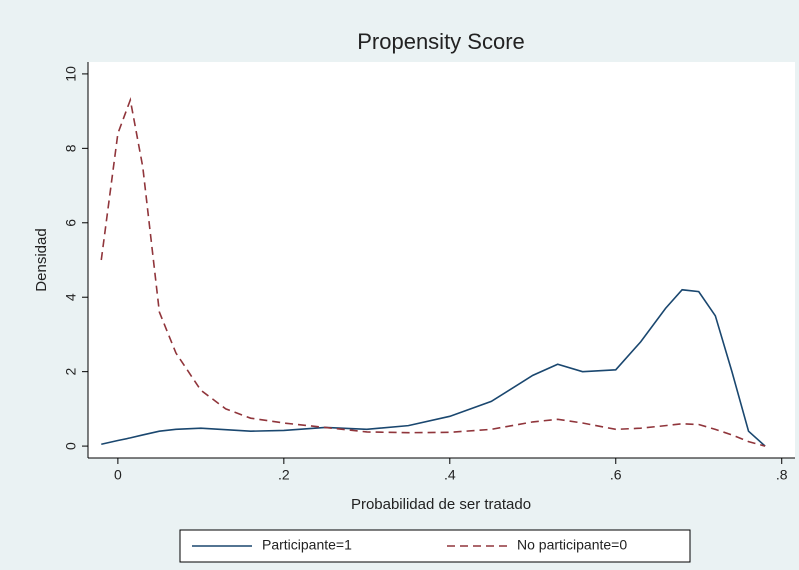 The width and height of the screenshot is (799, 570). I want to click on legend-label: No participante=0, so click(572, 545).